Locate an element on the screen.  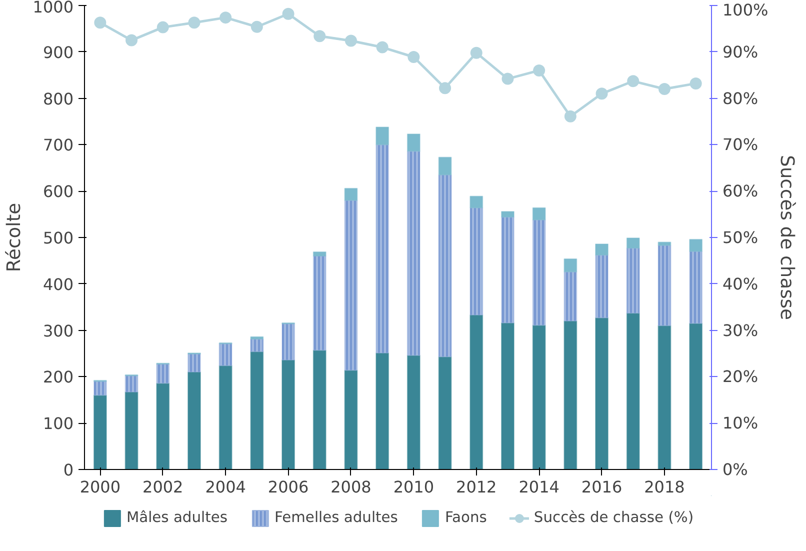
x-tick-label: 2016 is located at coordinates (601, 487).